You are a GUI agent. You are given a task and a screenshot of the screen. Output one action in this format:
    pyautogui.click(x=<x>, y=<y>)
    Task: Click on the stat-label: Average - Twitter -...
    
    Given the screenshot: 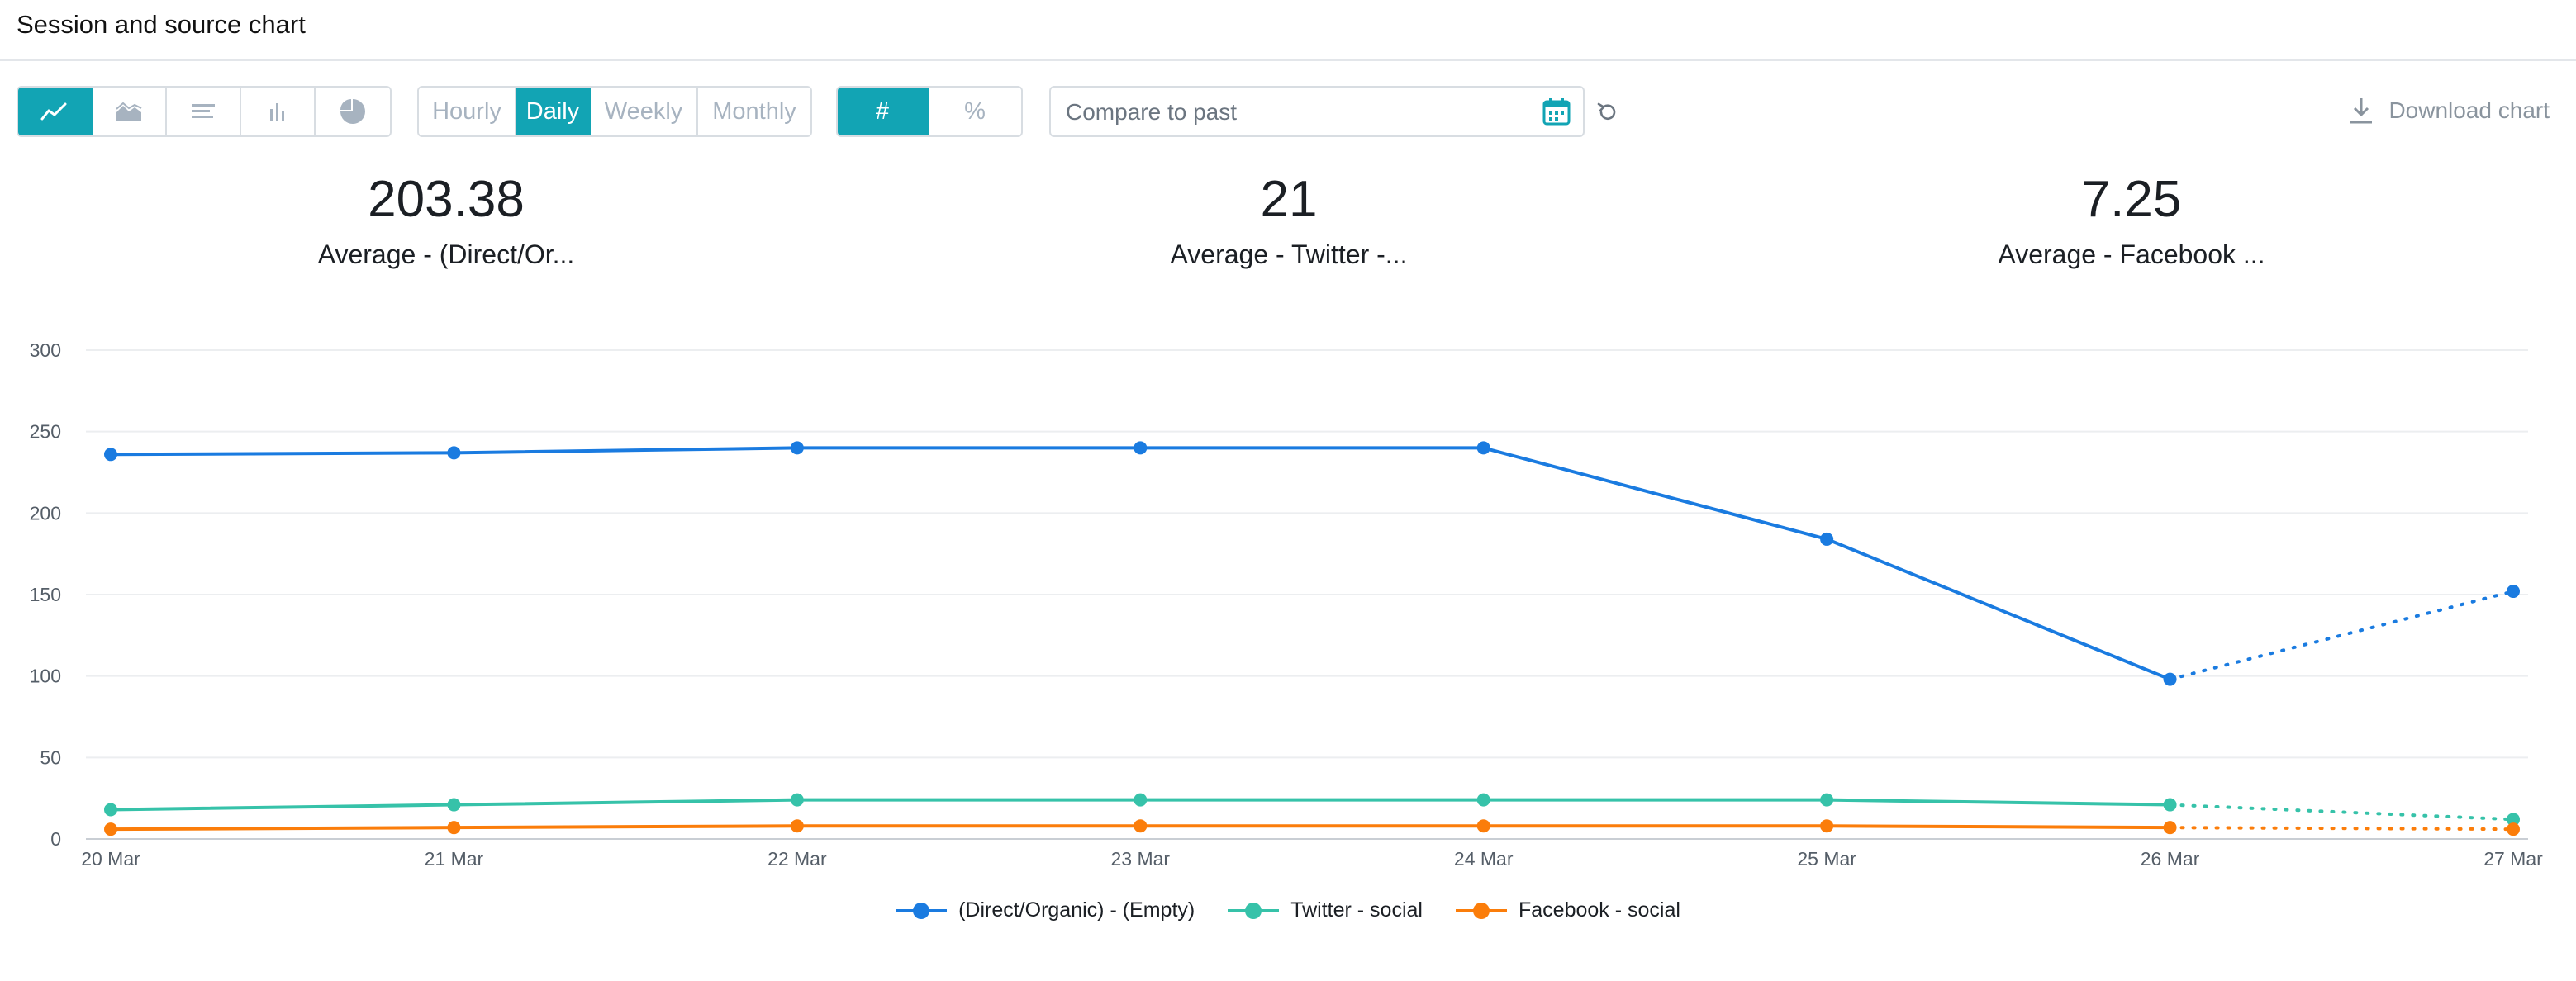 What is the action you would take?
    pyautogui.click(x=1289, y=254)
    